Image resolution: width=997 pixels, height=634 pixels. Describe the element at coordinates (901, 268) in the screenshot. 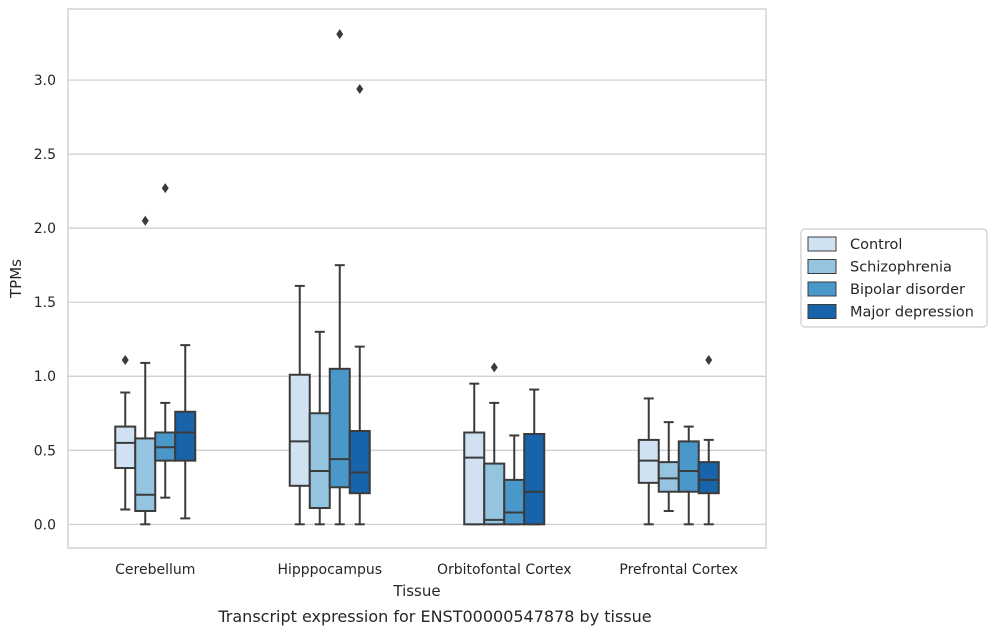

I see `legend-label: Schizophrenia` at that location.